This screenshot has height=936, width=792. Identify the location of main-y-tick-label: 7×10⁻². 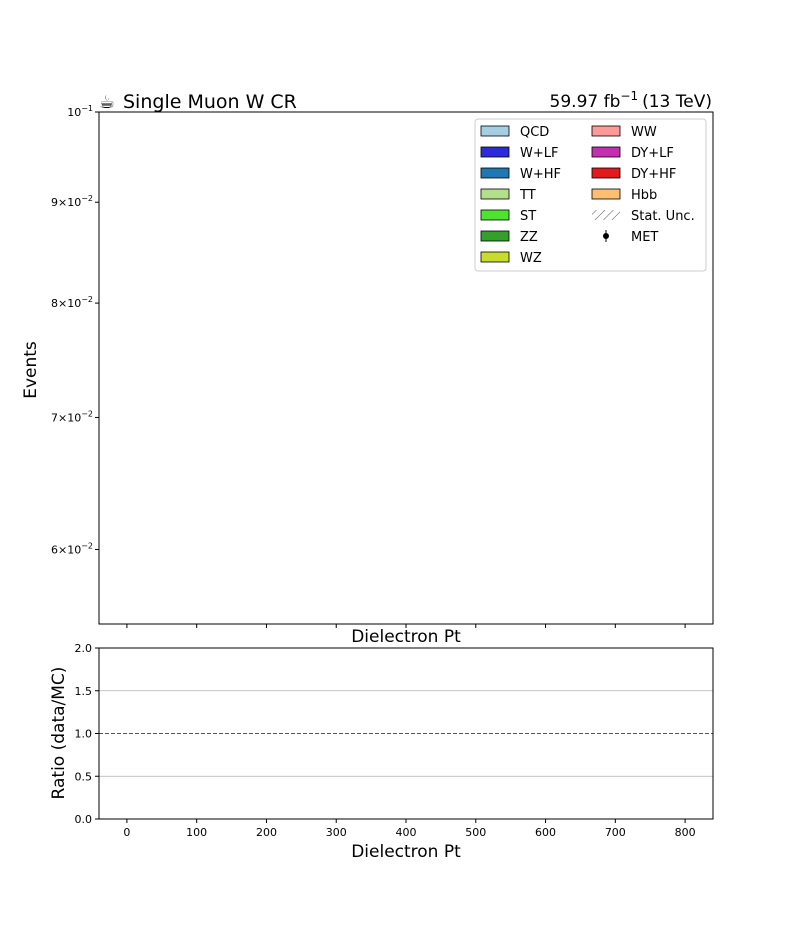
(72, 416).